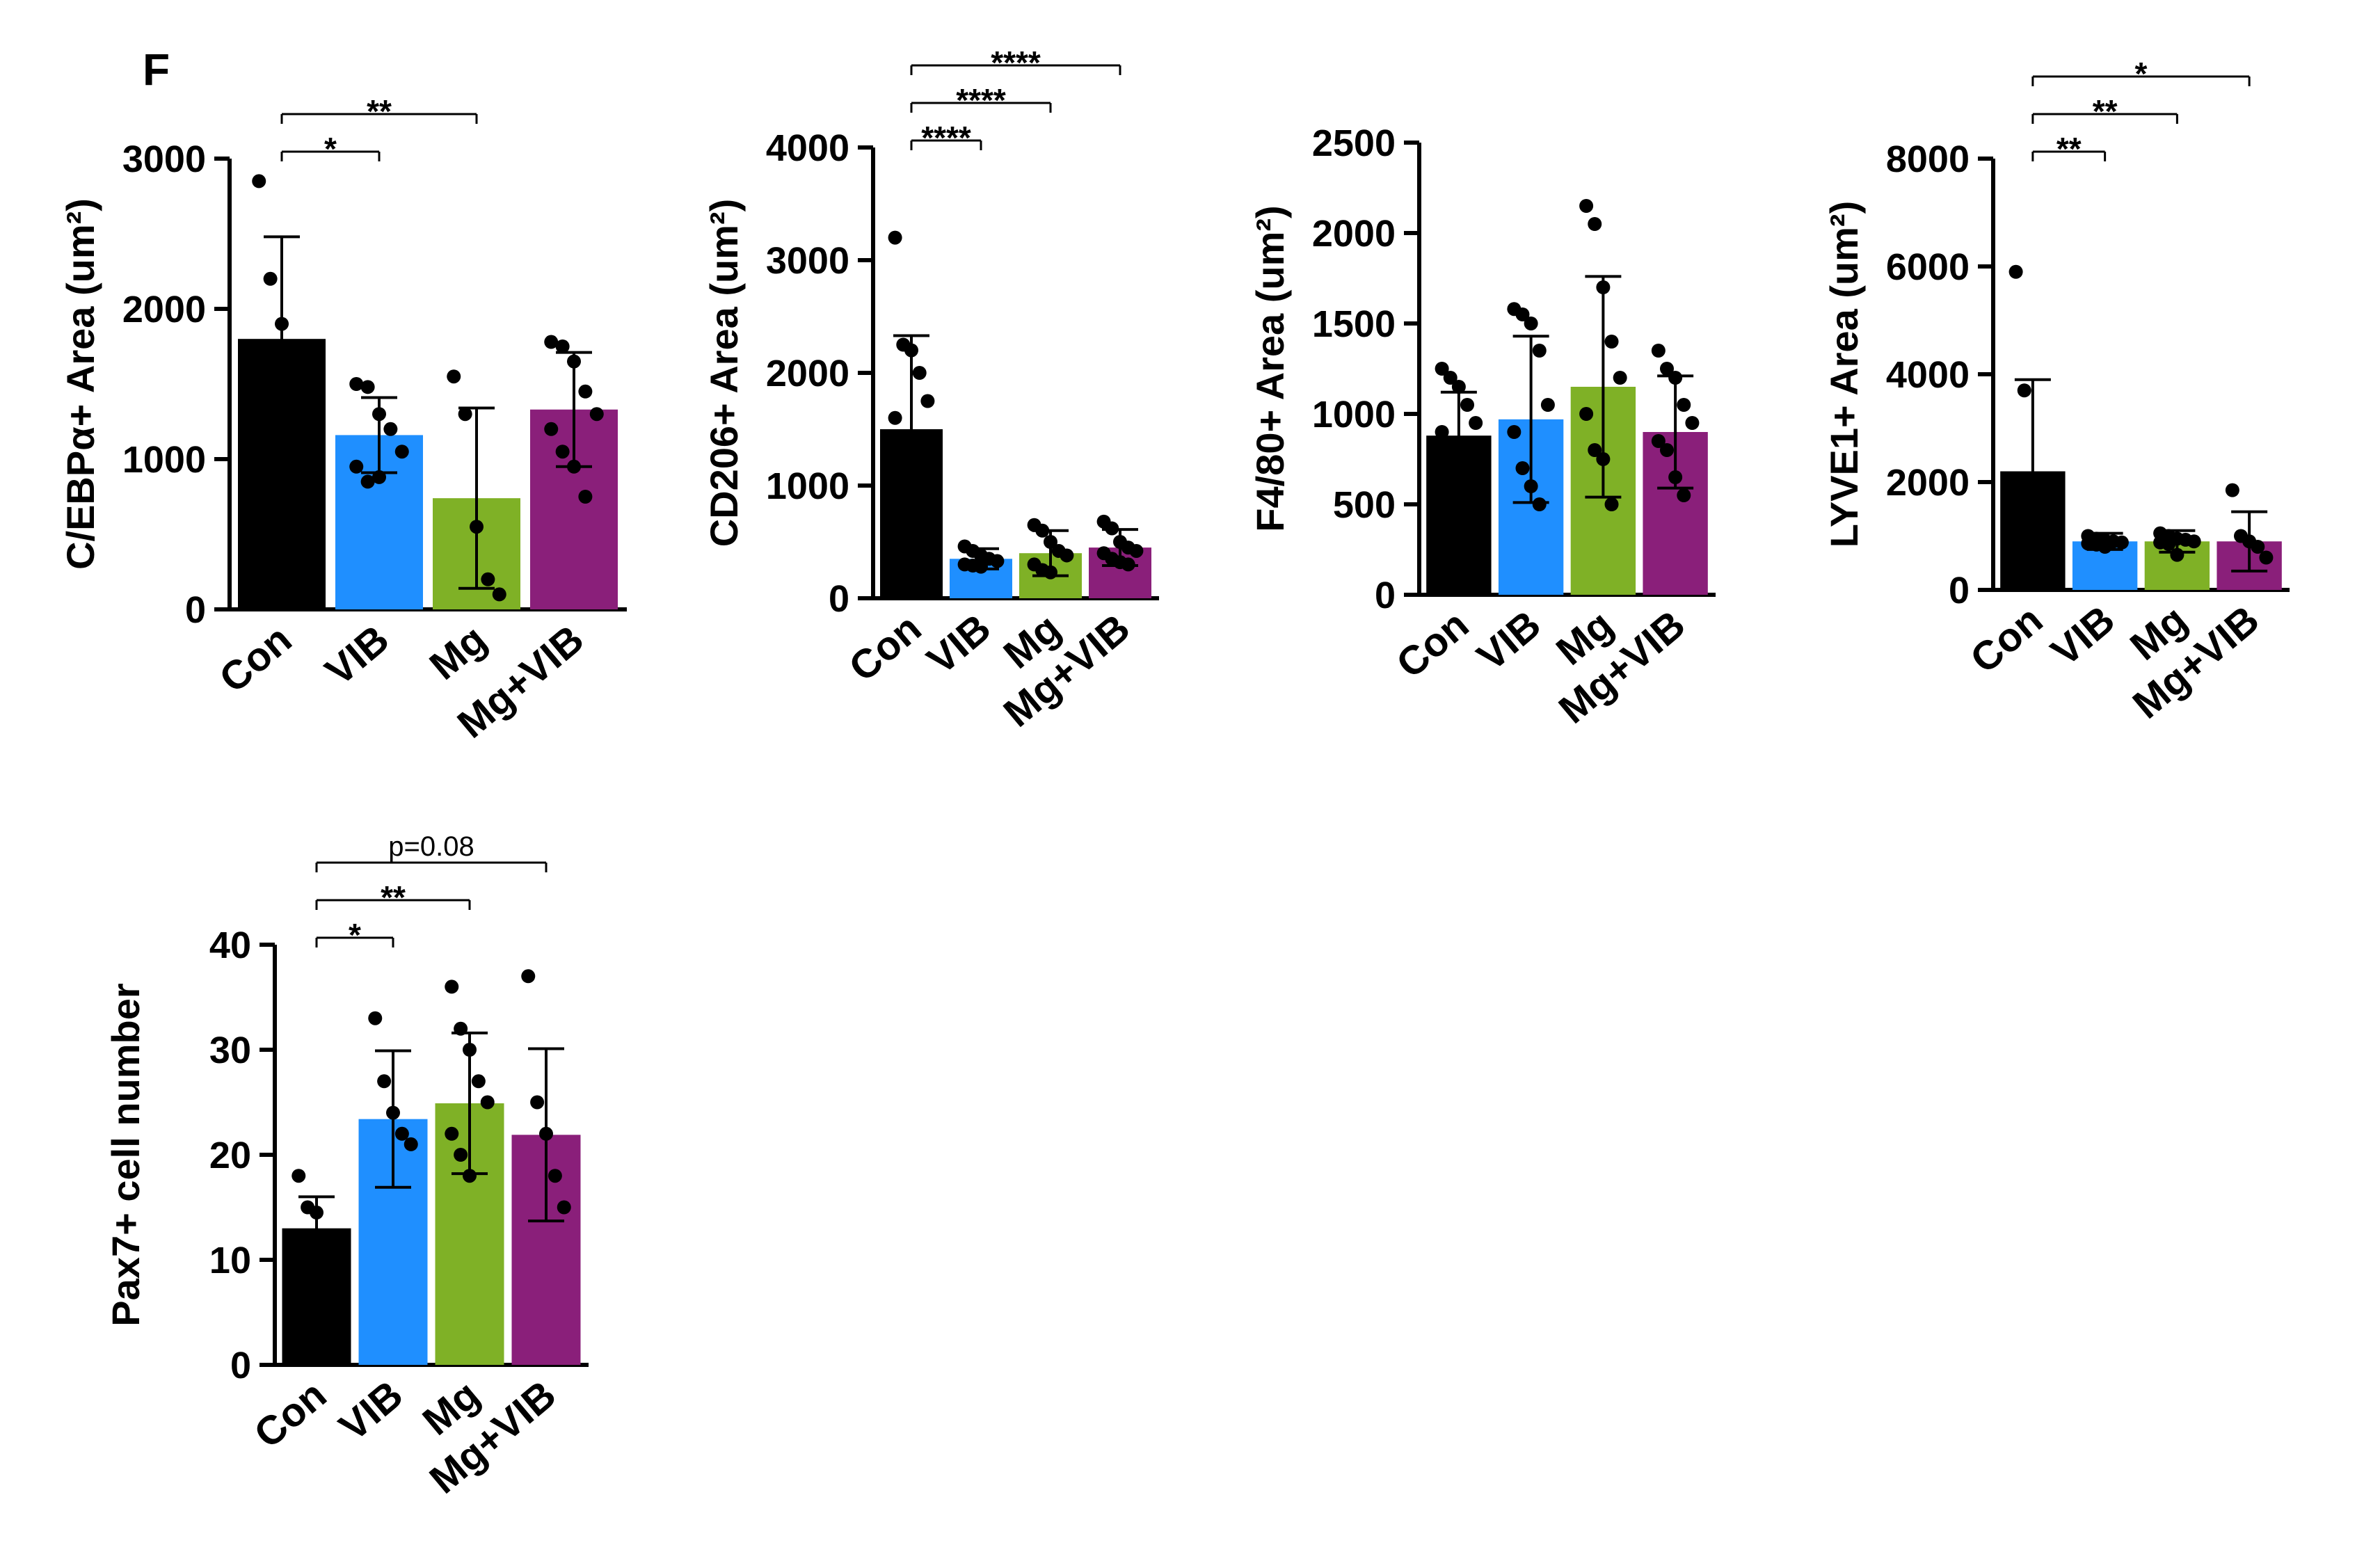 The width and height of the screenshot is (2380, 1552). I want to click on y-axis-label: F4/80+ Area (um²), so click(1270, 368).